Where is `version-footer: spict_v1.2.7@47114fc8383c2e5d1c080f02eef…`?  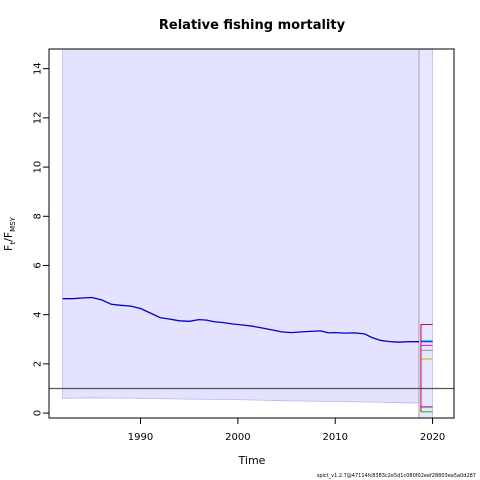 version-footer: spict_v1.2.7@47114fc8383c2e5d1c080f02eef… is located at coordinates (396, 476).